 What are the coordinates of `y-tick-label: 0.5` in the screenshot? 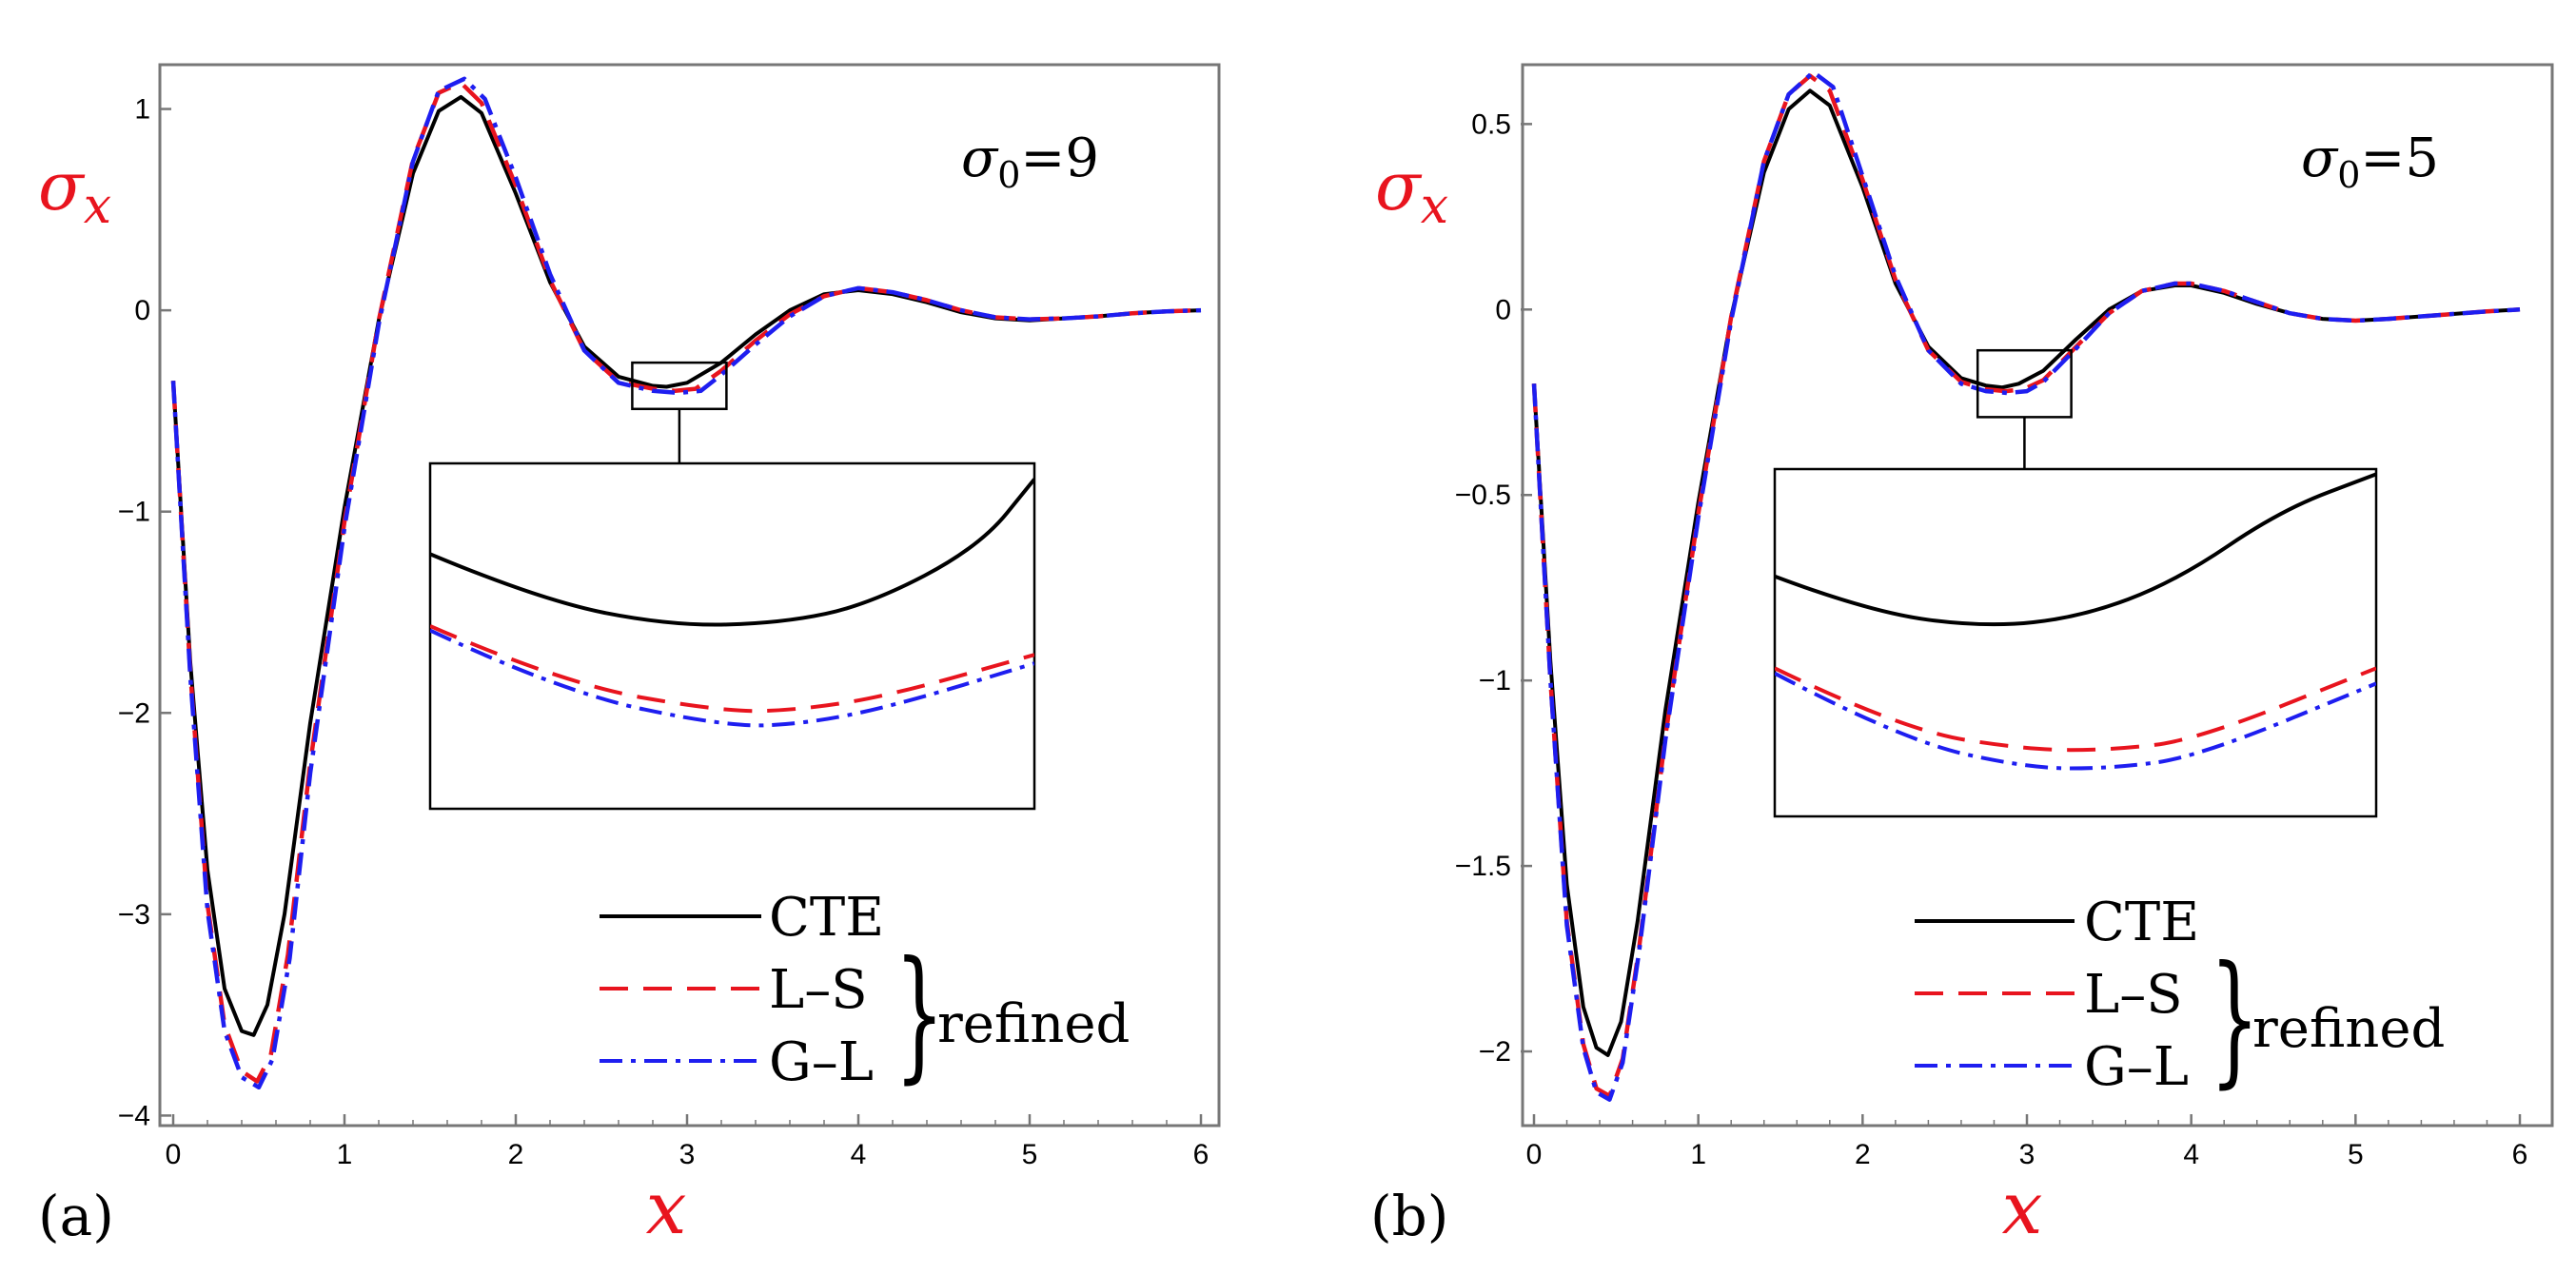 It's located at (1491, 124).